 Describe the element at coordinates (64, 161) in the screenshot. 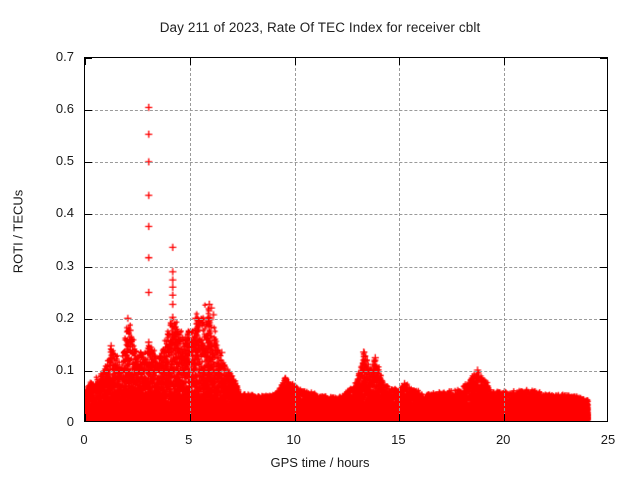

I see `y-tick-label: 0.5` at that location.